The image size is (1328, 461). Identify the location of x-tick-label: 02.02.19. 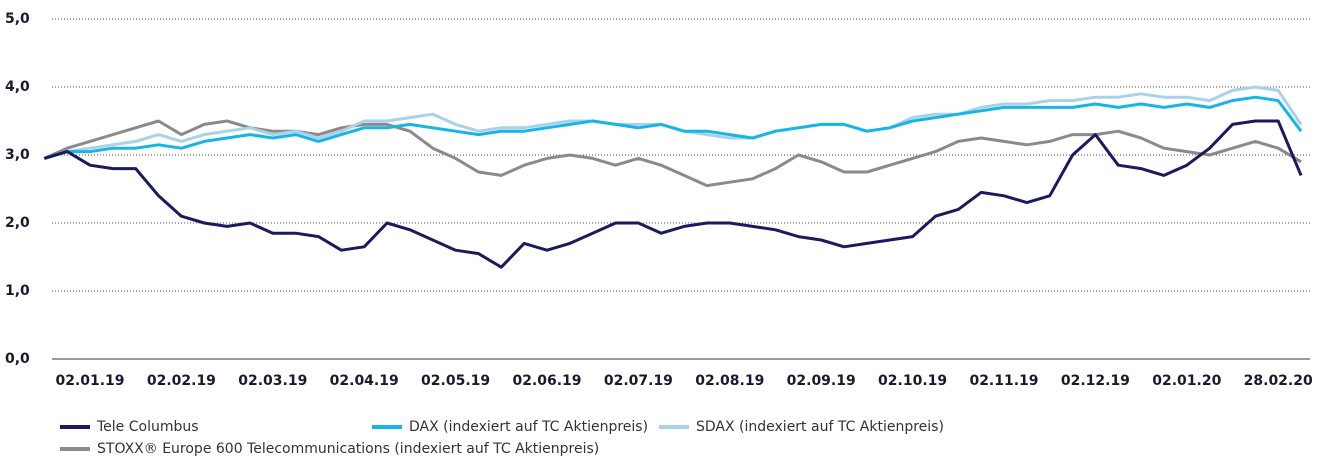
(181, 381).